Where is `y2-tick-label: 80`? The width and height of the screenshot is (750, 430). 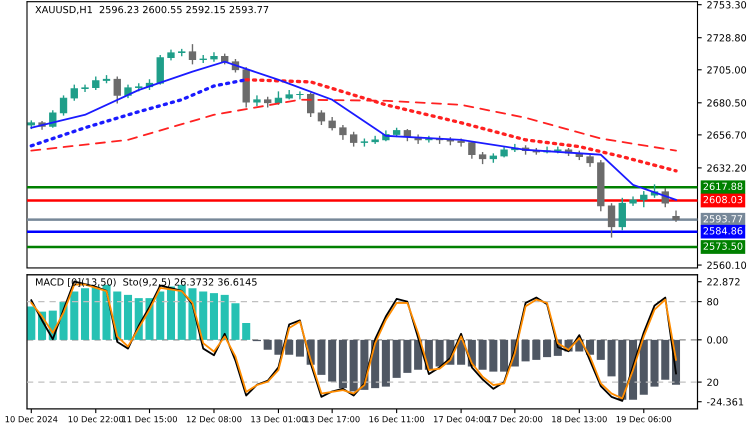 y2-tick-label: 80 is located at coordinates (712, 302).